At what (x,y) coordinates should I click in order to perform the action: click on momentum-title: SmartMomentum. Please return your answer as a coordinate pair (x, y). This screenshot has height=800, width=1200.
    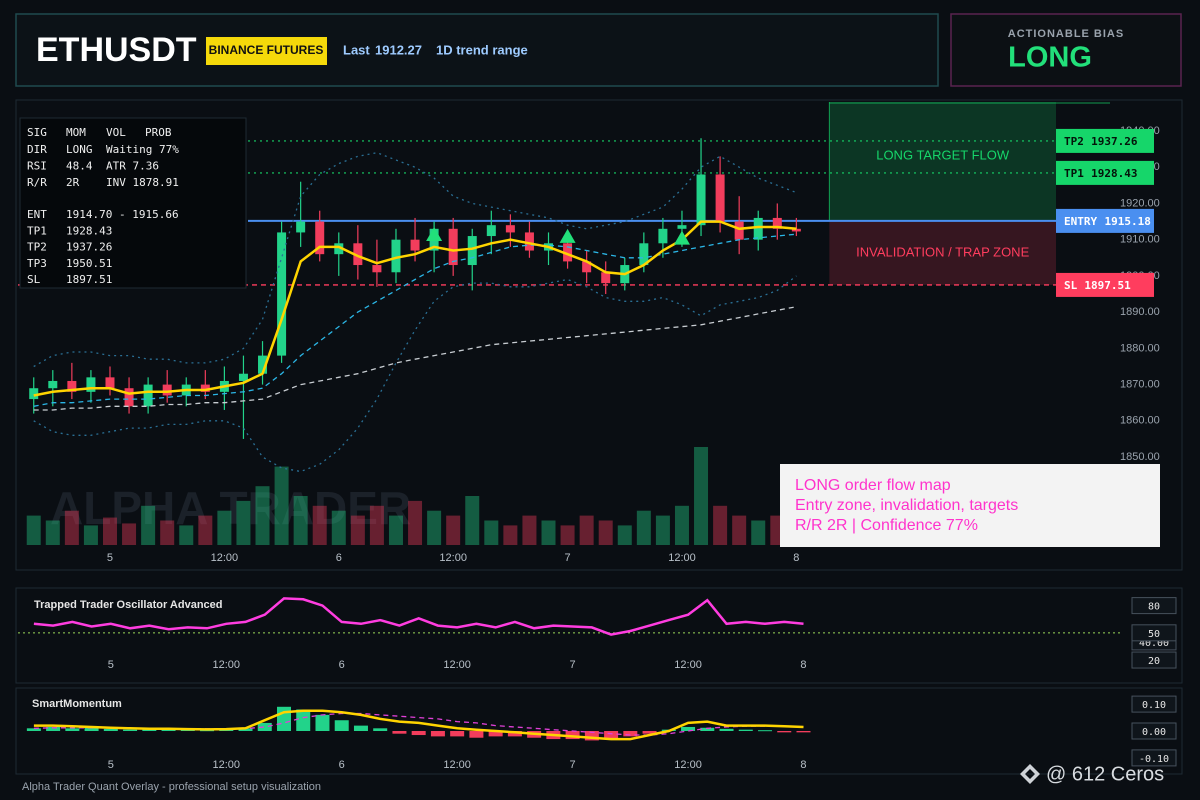
    Looking at the image, I should click on (77, 704).